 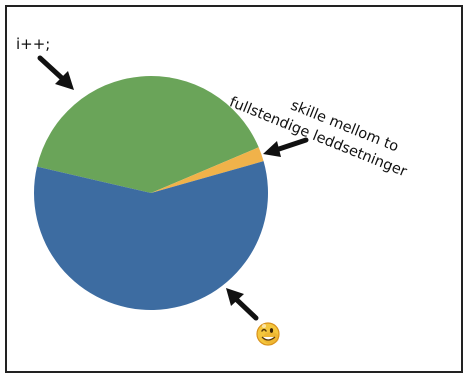 What do you see at coordinates (268, 334) in the screenshot?
I see `winking-smiley-icon` at bounding box center [268, 334].